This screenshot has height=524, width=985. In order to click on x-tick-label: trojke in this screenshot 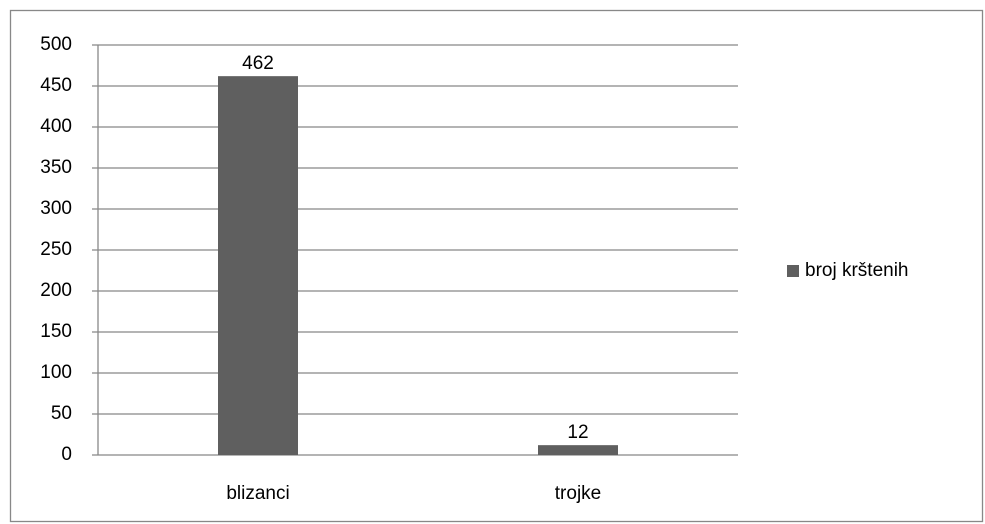, I will do `click(578, 493)`.